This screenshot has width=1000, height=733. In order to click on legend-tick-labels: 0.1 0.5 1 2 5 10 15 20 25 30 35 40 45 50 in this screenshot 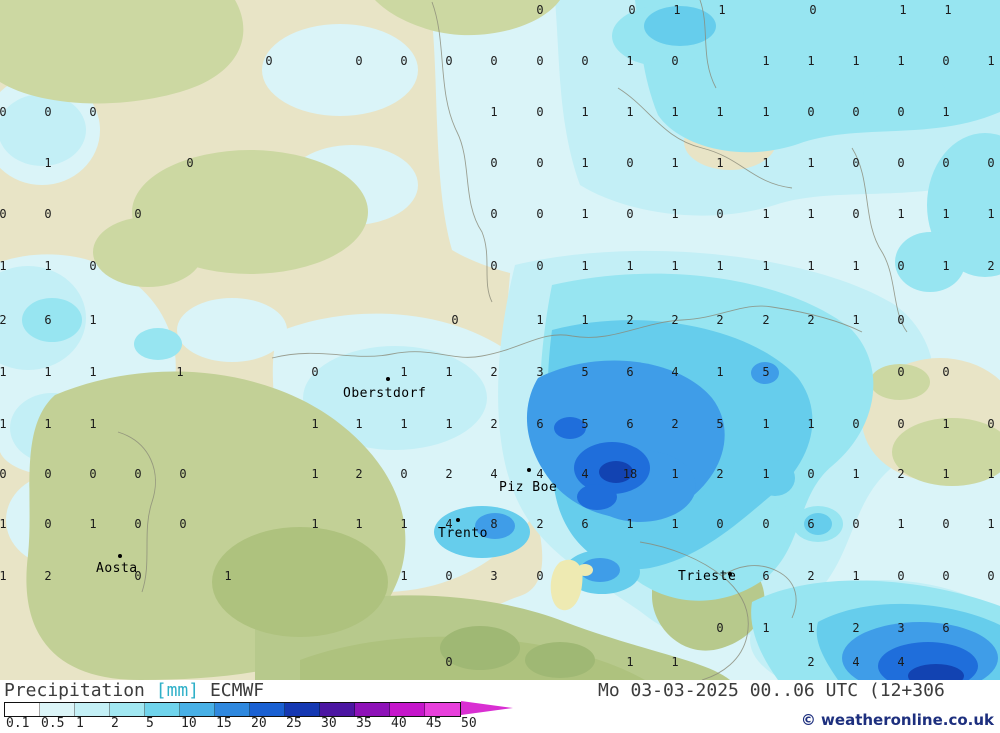, I will do `click(260, 723)`.